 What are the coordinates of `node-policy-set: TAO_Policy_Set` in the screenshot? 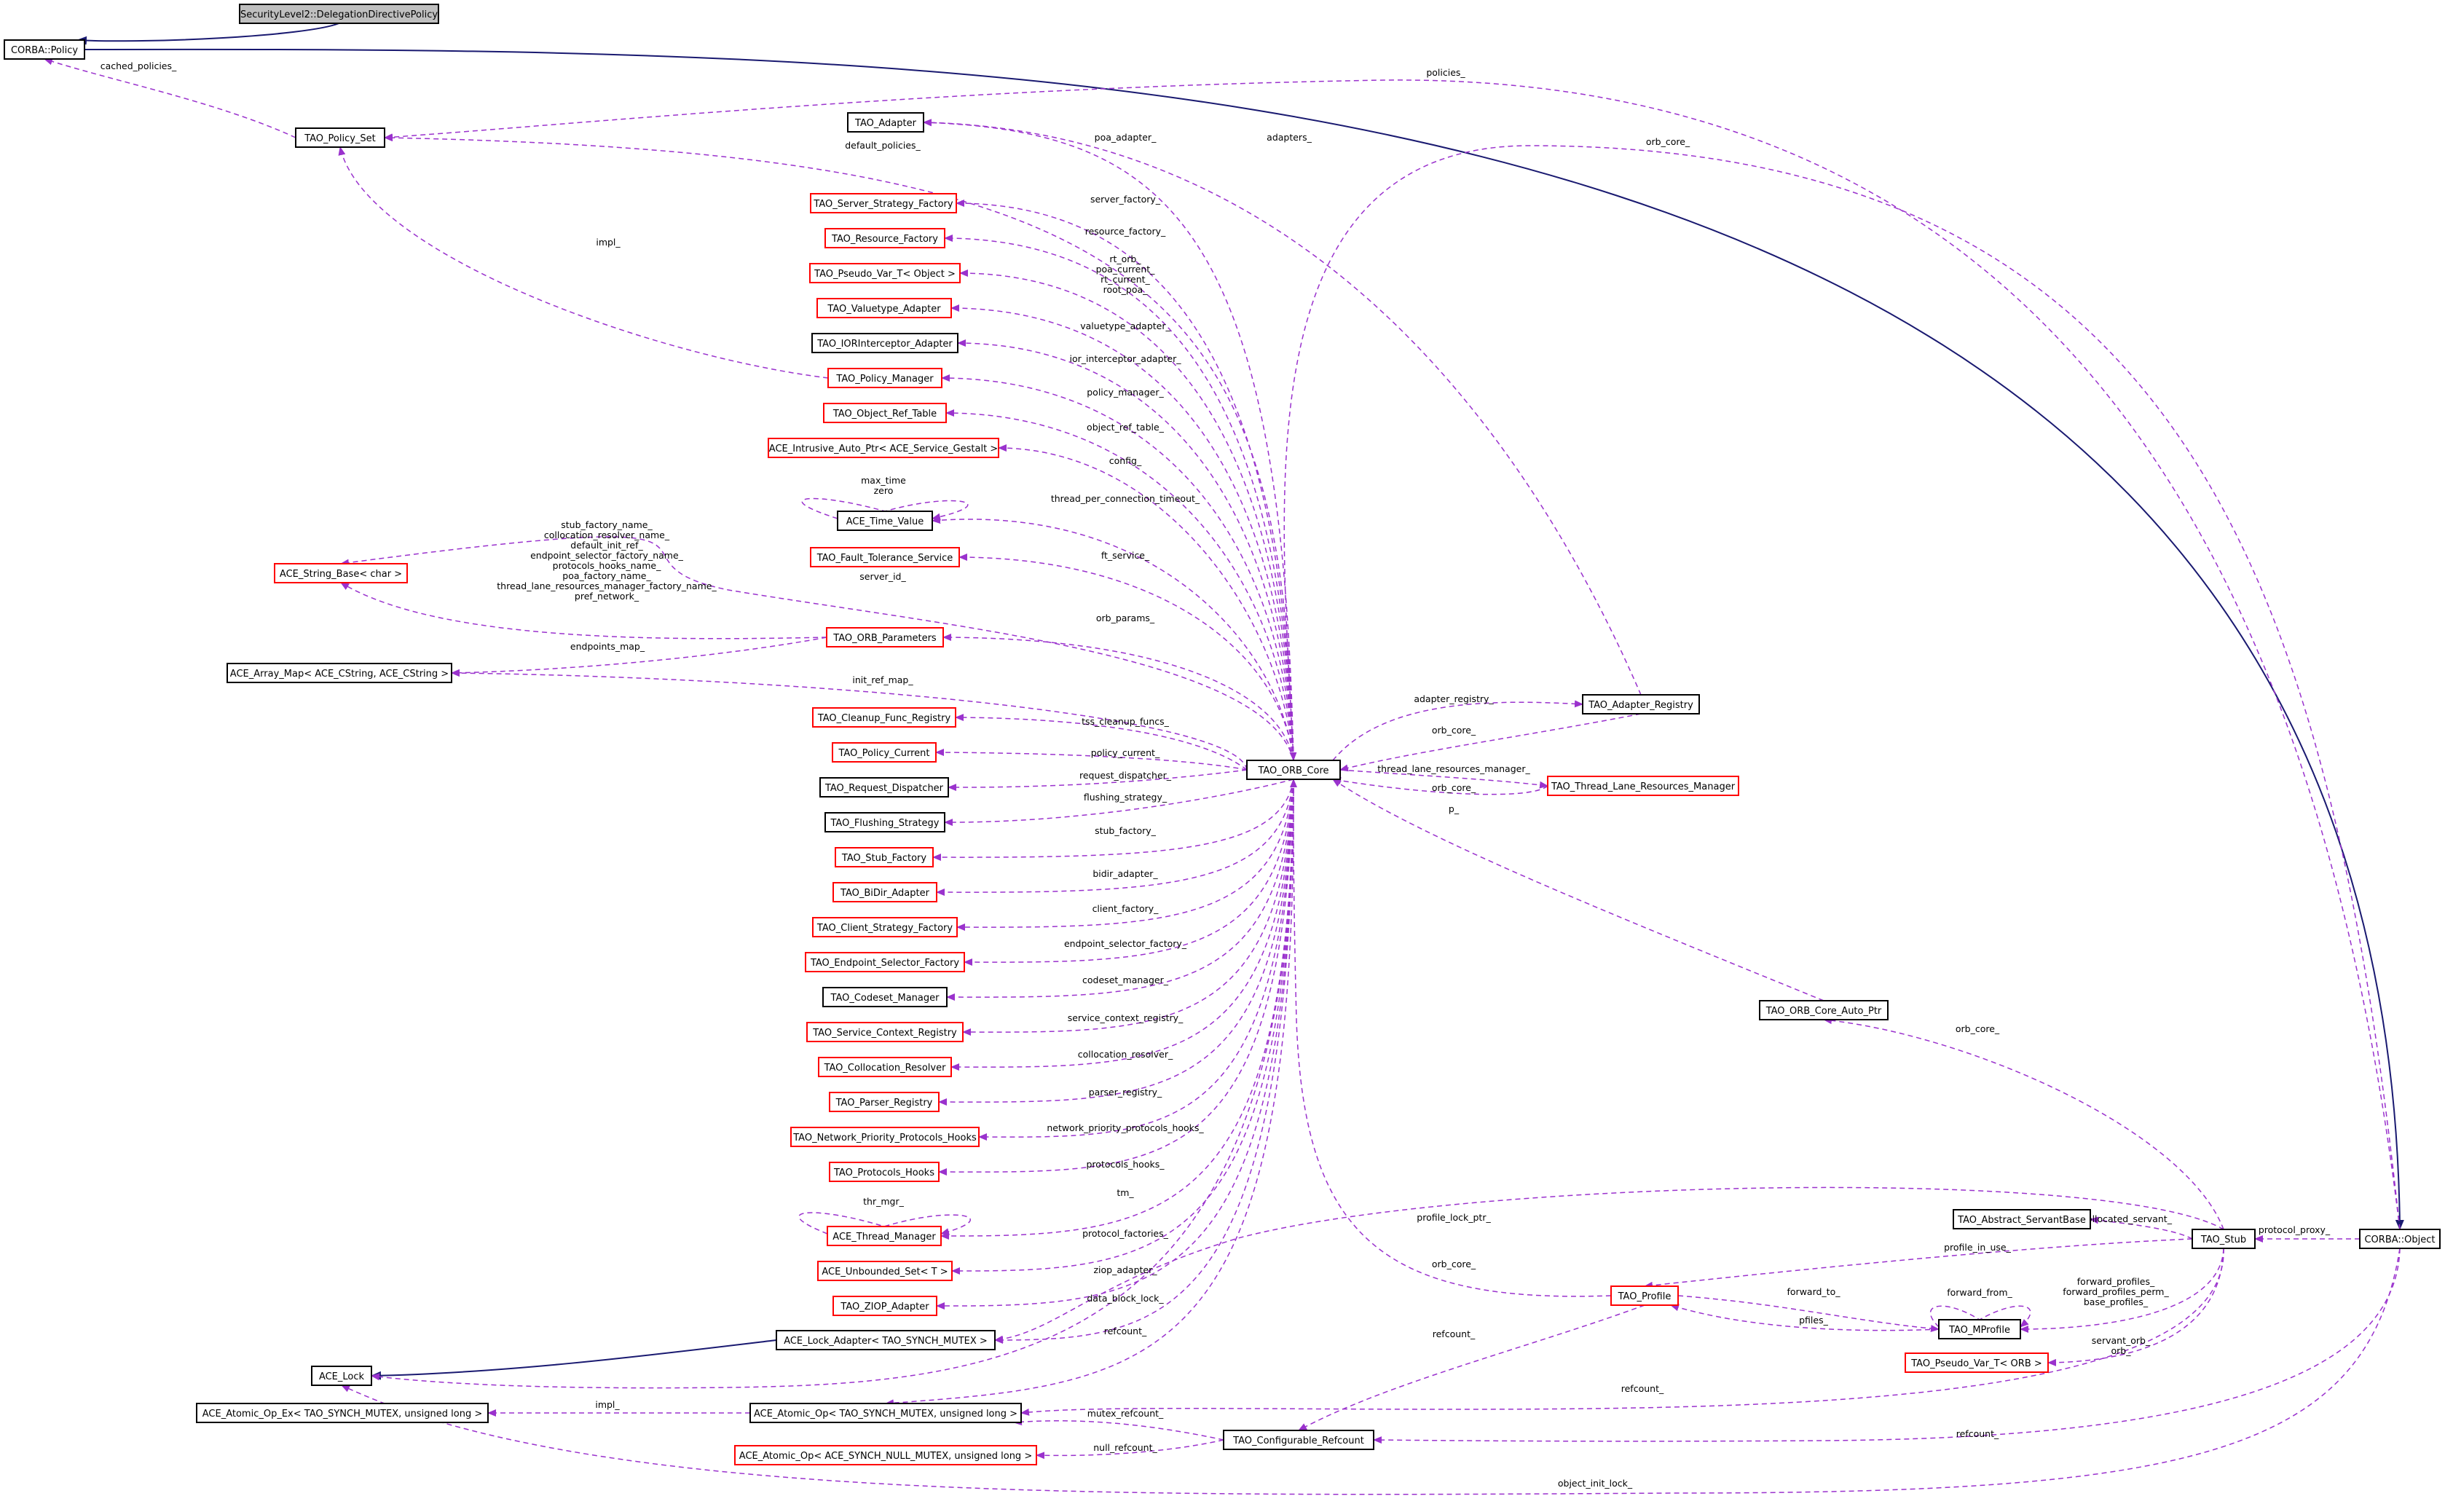 It's located at (340, 137).